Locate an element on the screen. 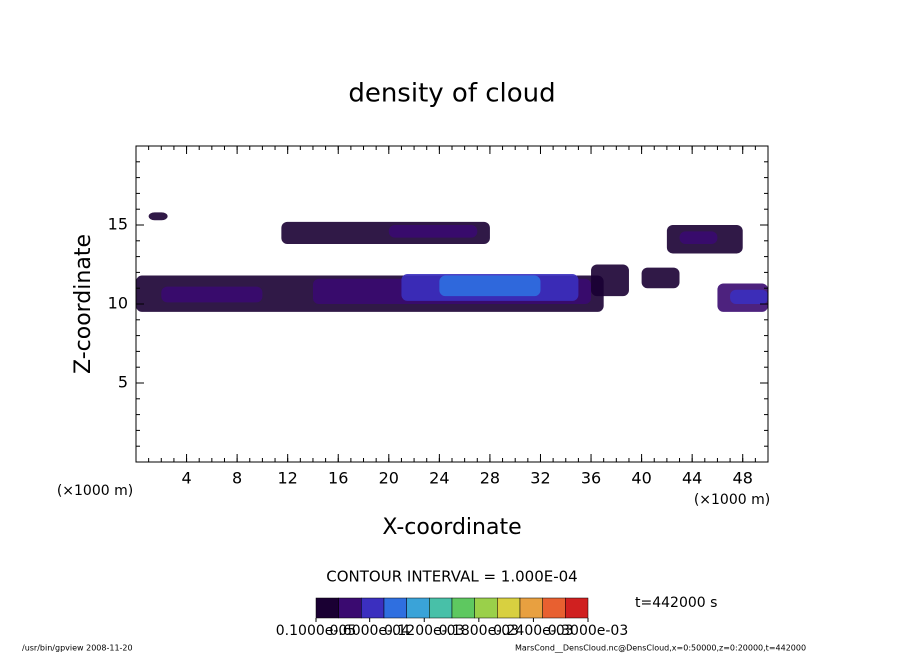 The height and width of the screenshot is (654, 904). y-axis-title: Z-coordinate is located at coordinates (83, 304).